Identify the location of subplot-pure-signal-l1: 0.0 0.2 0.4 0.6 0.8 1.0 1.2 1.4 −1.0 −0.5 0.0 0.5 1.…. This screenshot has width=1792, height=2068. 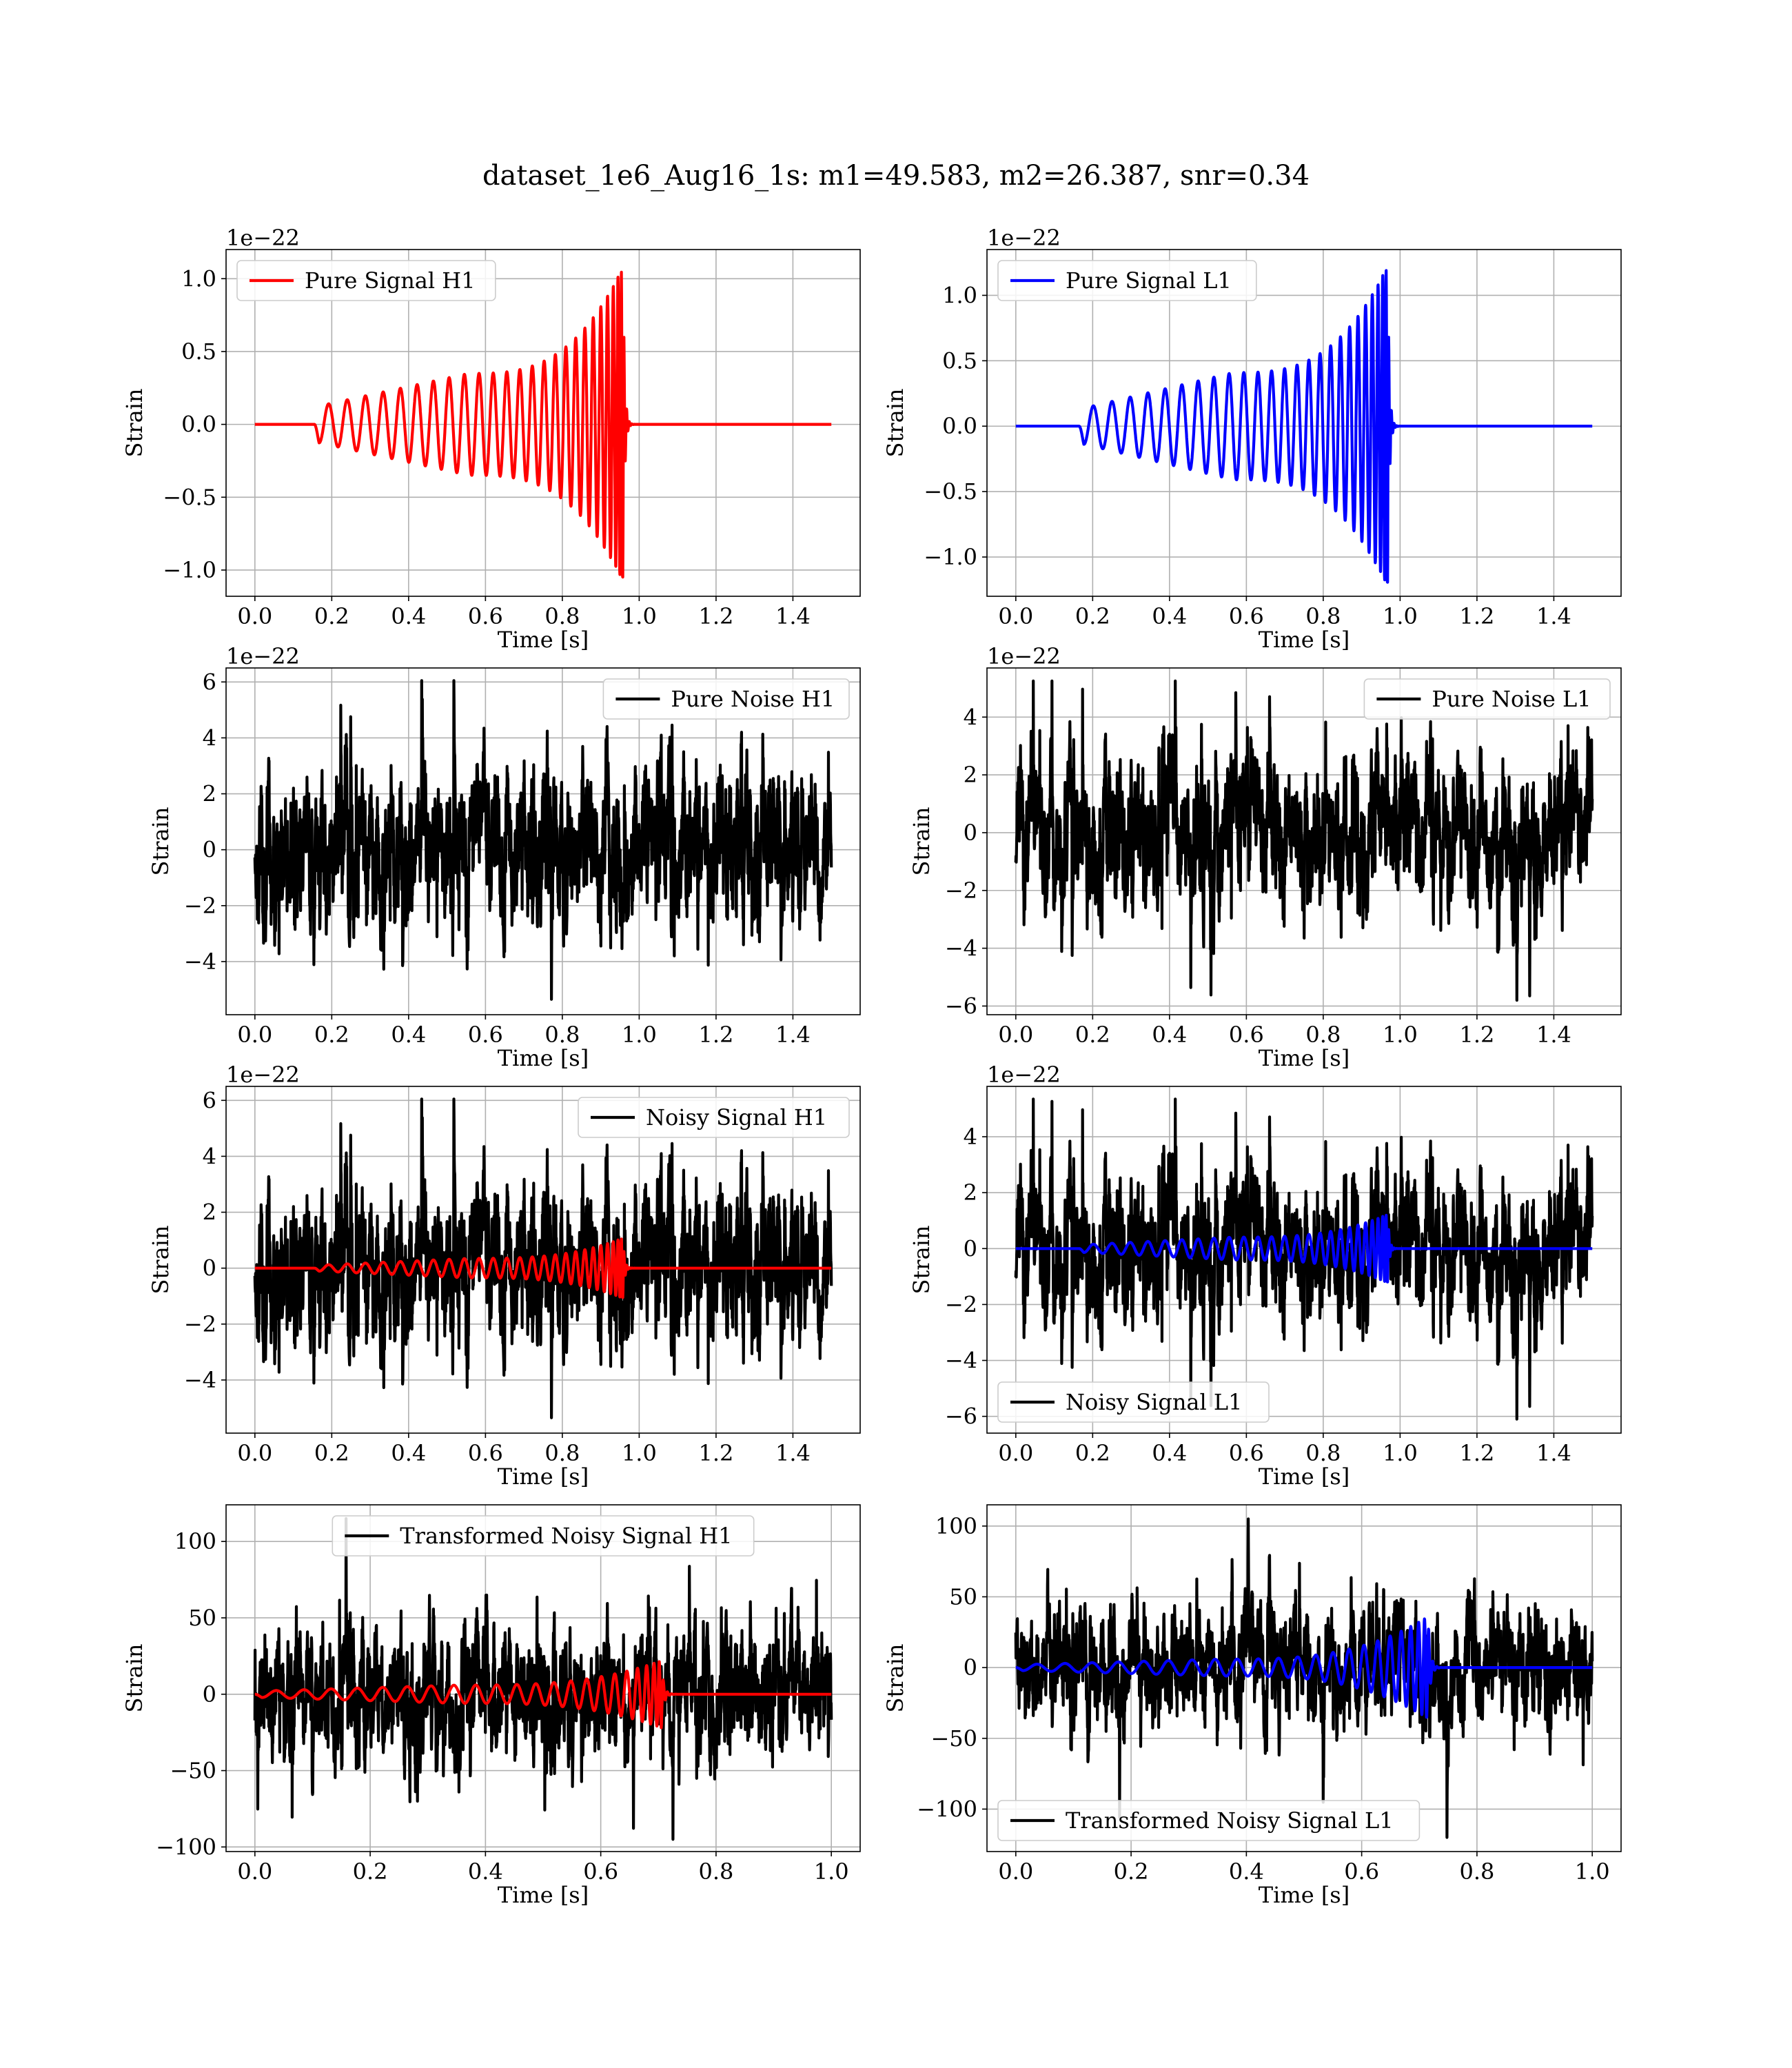
(1252, 439).